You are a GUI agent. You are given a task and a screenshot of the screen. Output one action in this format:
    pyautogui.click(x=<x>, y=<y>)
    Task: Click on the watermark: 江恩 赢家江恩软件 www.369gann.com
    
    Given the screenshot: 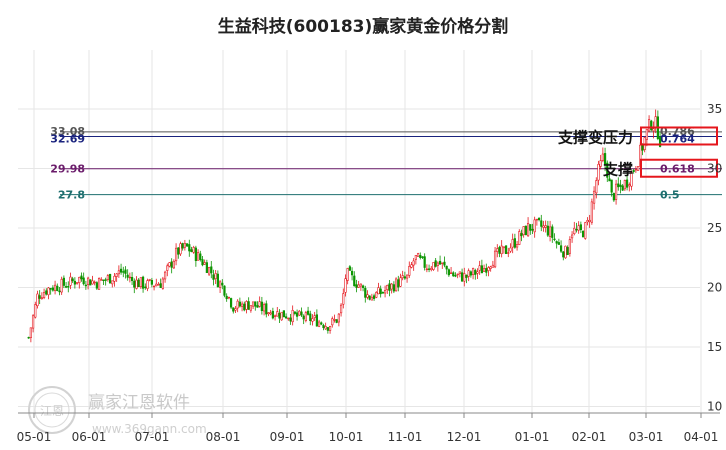 What is the action you would take?
    pyautogui.click(x=117, y=411)
    